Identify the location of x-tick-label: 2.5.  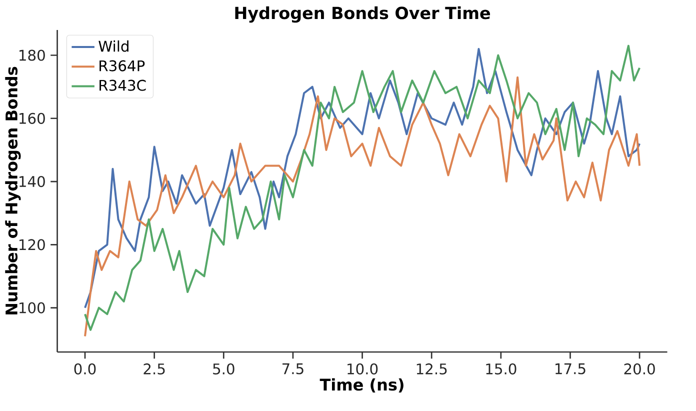
(154, 368).